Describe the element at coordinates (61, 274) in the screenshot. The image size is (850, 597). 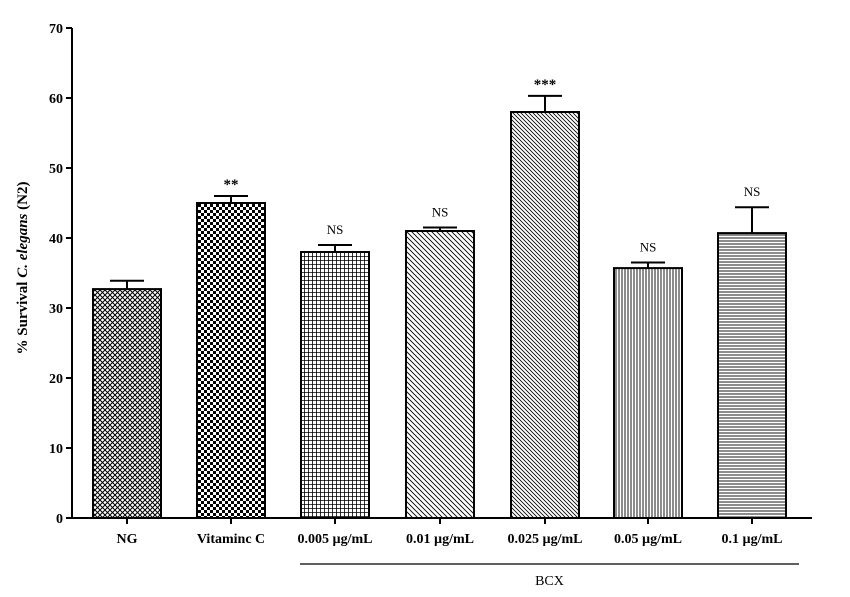
I see `y-axis: 0 10 20 30 40 50 60 70` at that location.